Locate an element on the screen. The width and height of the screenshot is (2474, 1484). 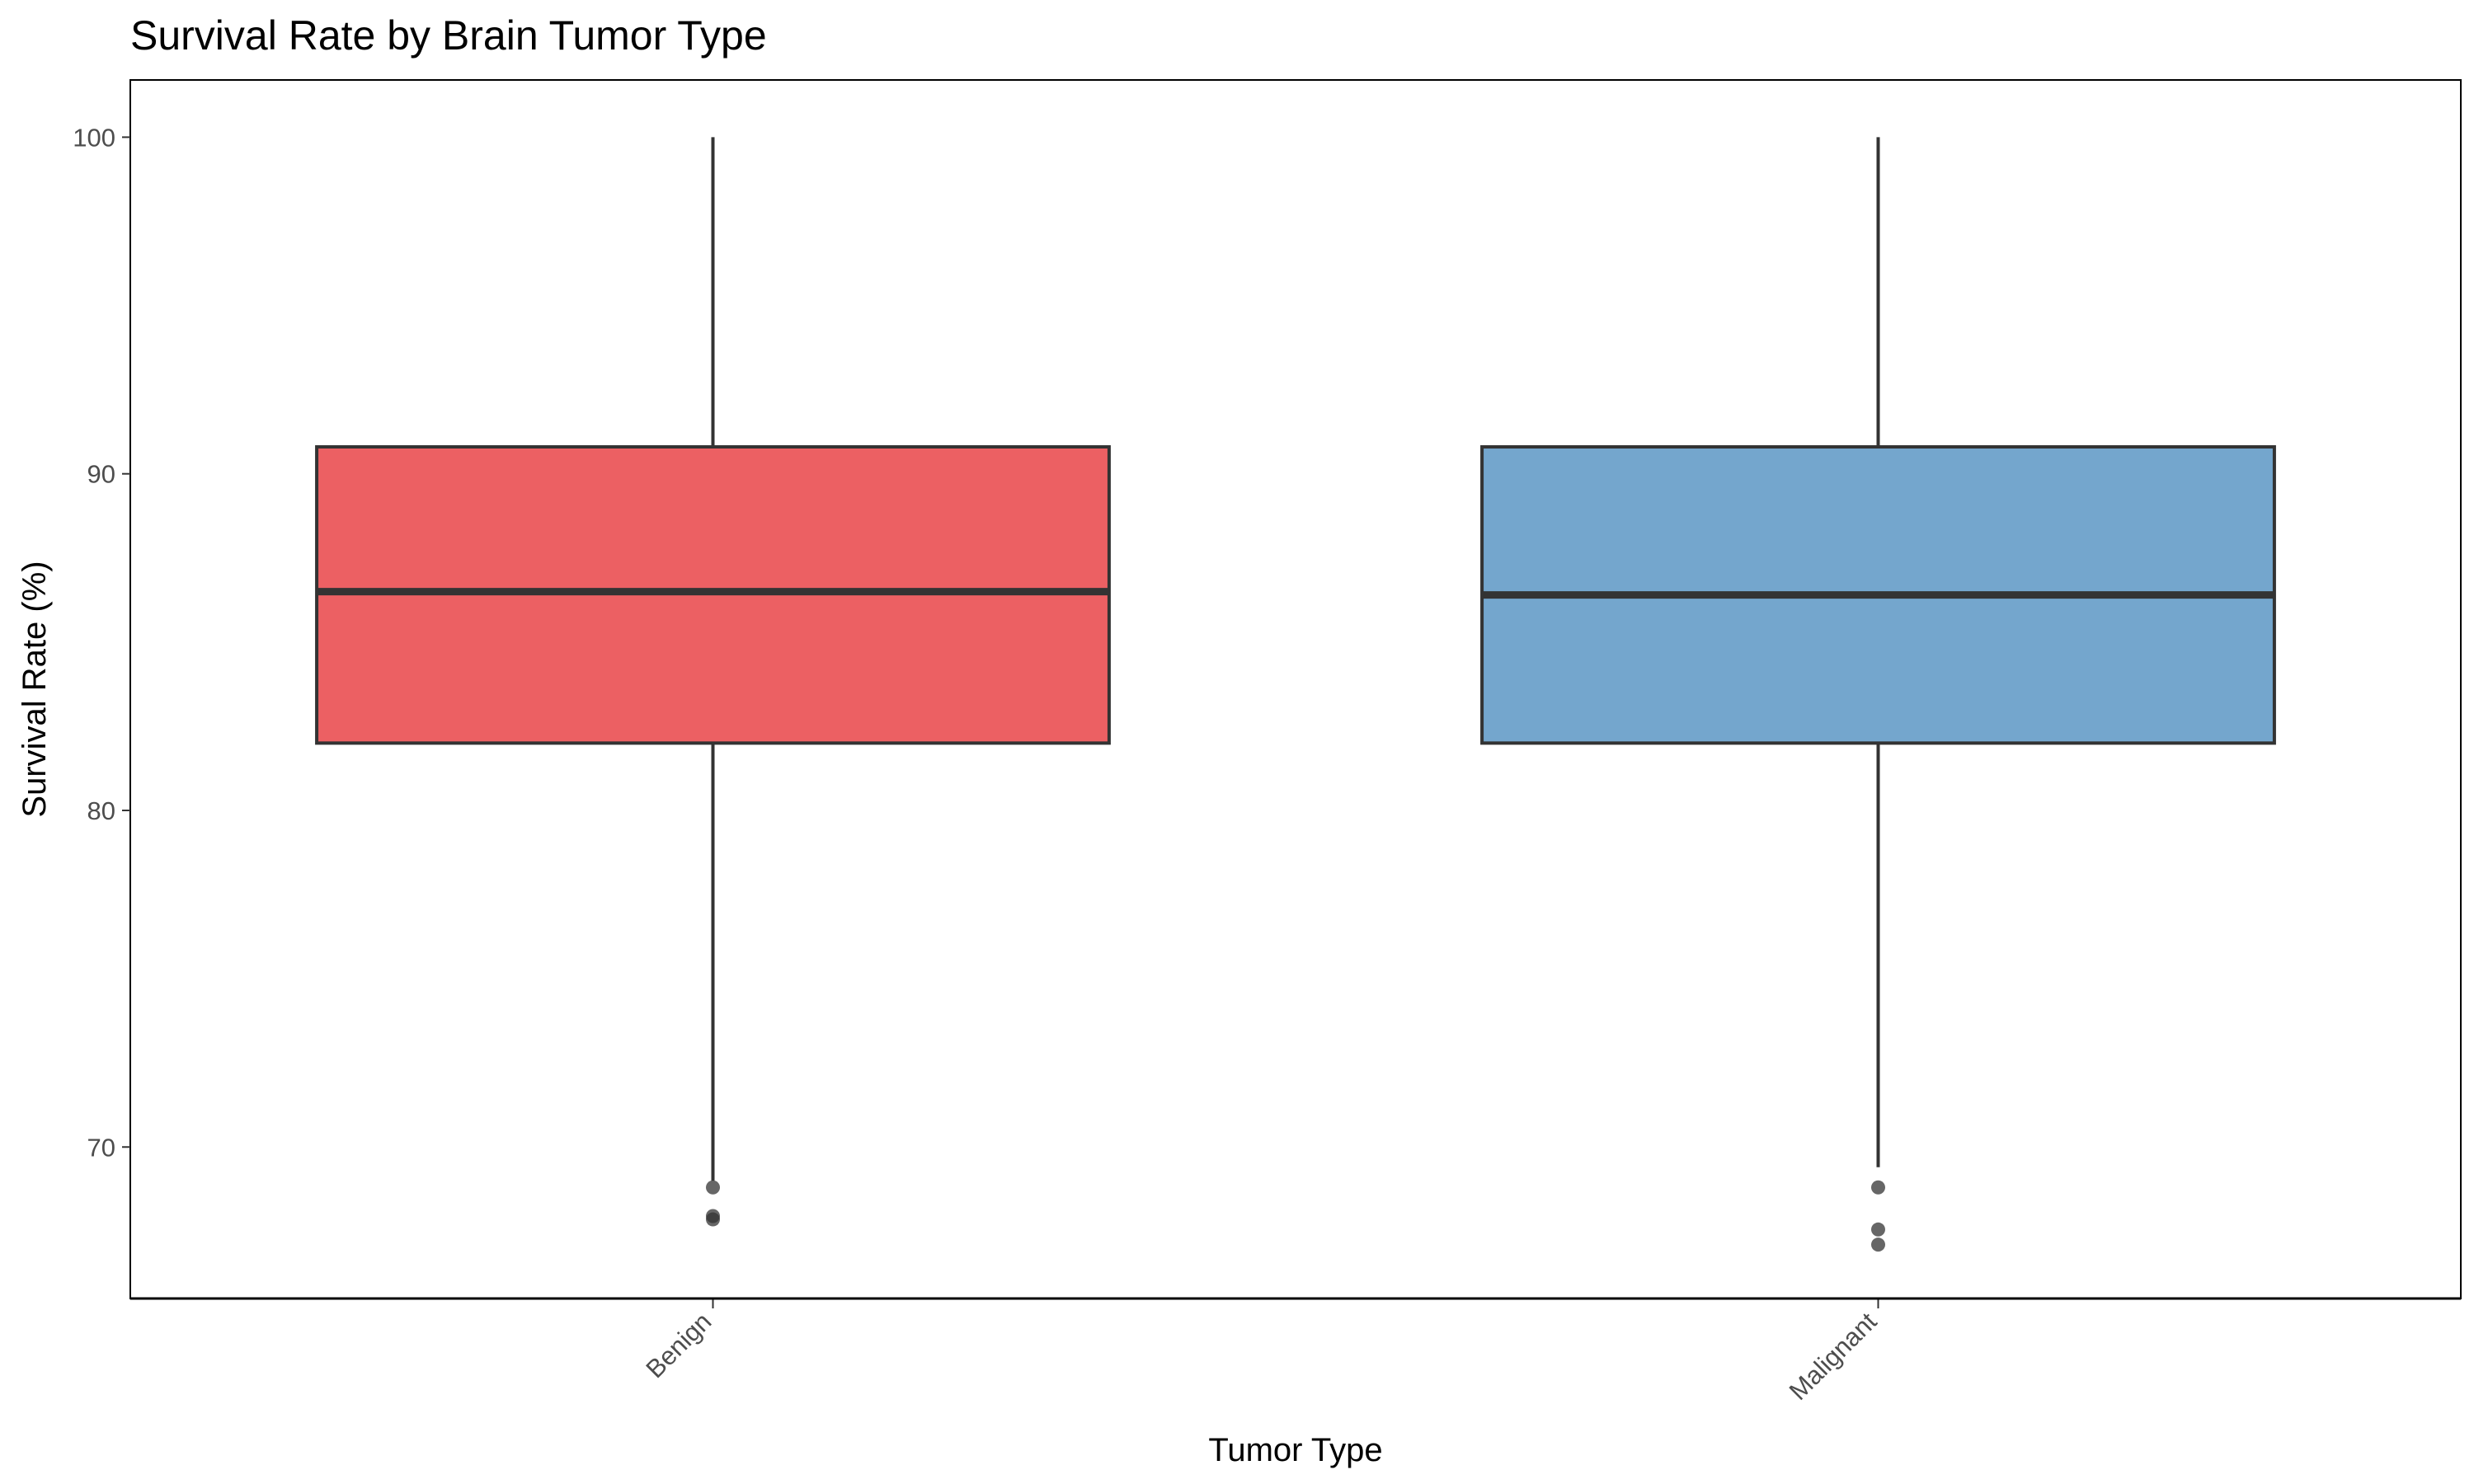
x-tick-label: Malignant is located at coordinates (1833, 1356).